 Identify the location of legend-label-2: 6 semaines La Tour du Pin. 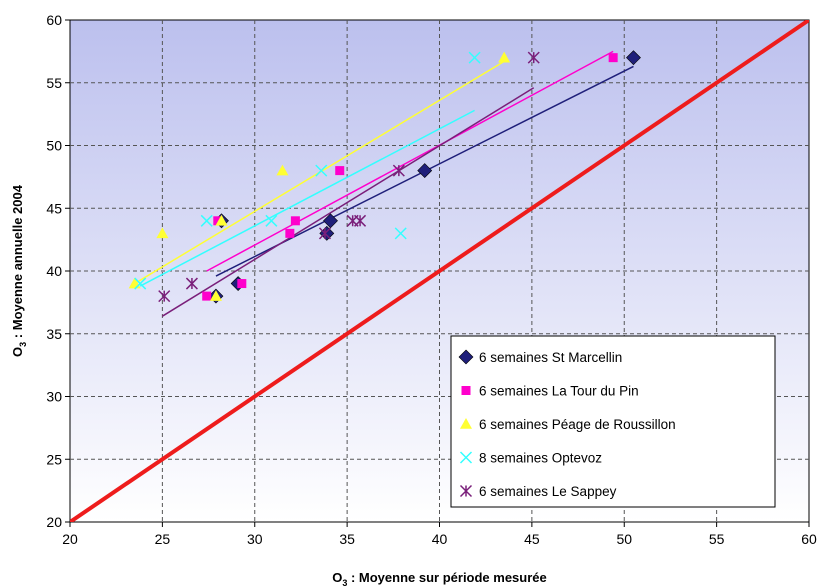
(559, 391).